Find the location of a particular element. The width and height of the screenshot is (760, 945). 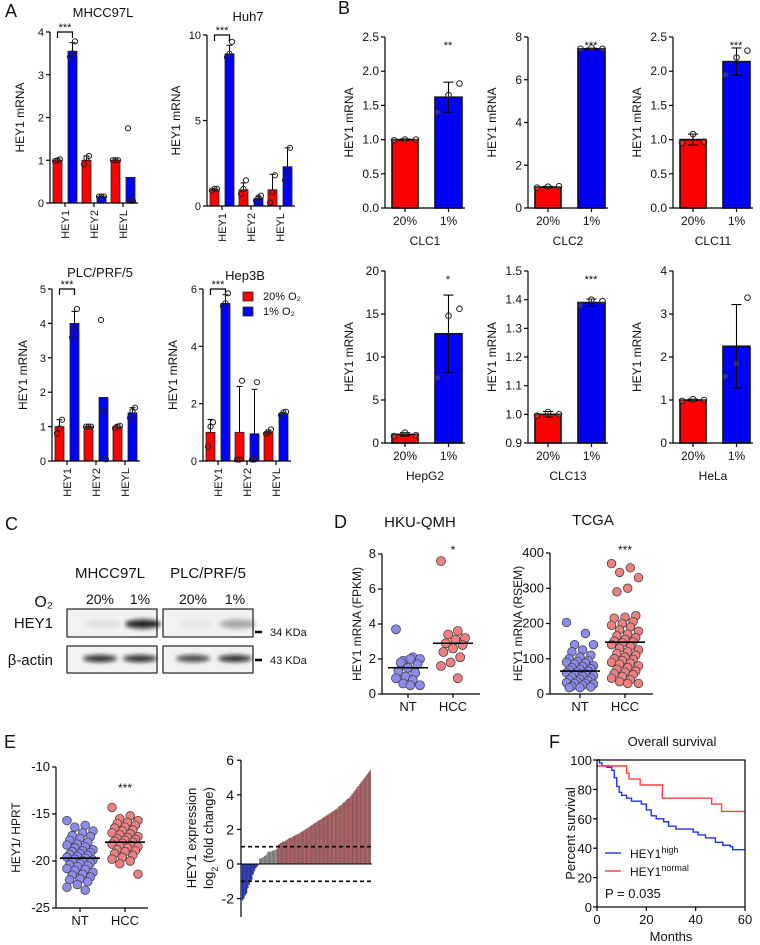

y-tick-label: 100 is located at coordinates (581, 760).